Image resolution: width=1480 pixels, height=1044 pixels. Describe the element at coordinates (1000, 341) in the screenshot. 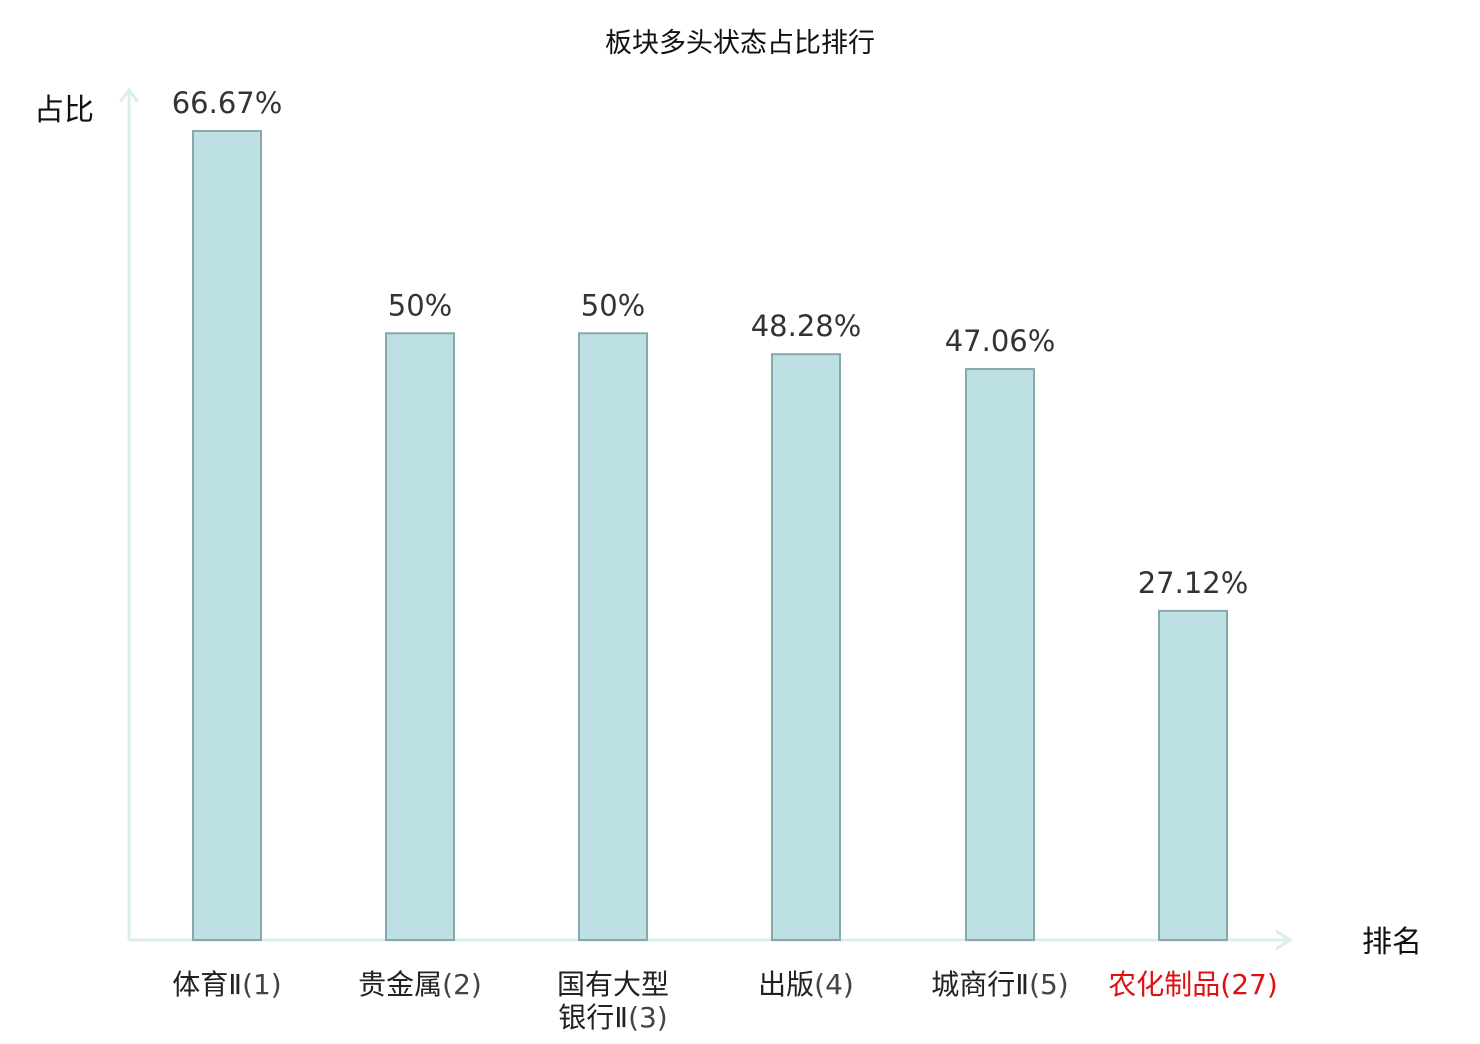

I see `value-label-5: 47.06%` at that location.